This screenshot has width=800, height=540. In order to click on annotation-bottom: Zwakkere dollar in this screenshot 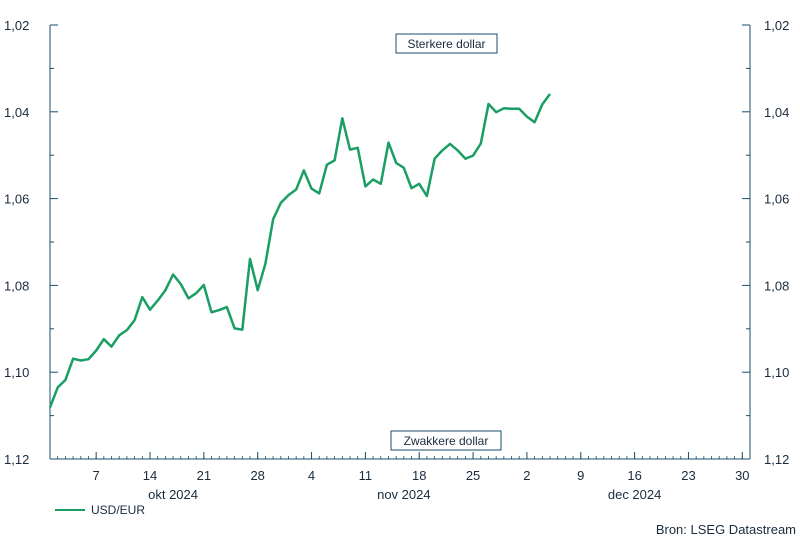, I will do `click(446, 441)`.